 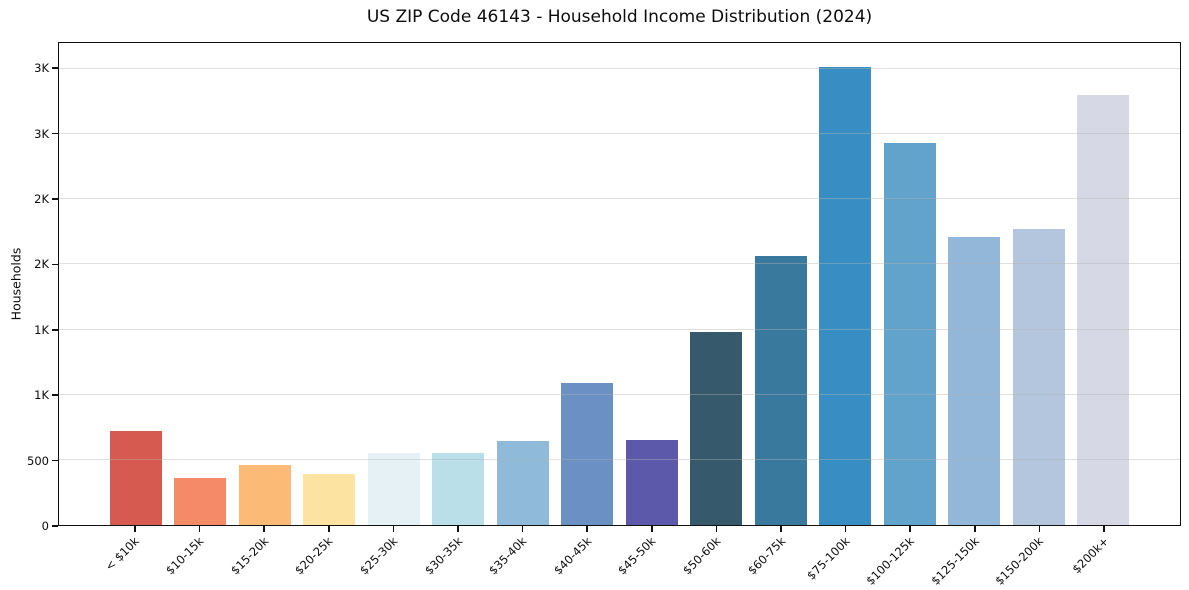 What do you see at coordinates (393, 489) in the screenshot?
I see `bar-$25-30k` at bounding box center [393, 489].